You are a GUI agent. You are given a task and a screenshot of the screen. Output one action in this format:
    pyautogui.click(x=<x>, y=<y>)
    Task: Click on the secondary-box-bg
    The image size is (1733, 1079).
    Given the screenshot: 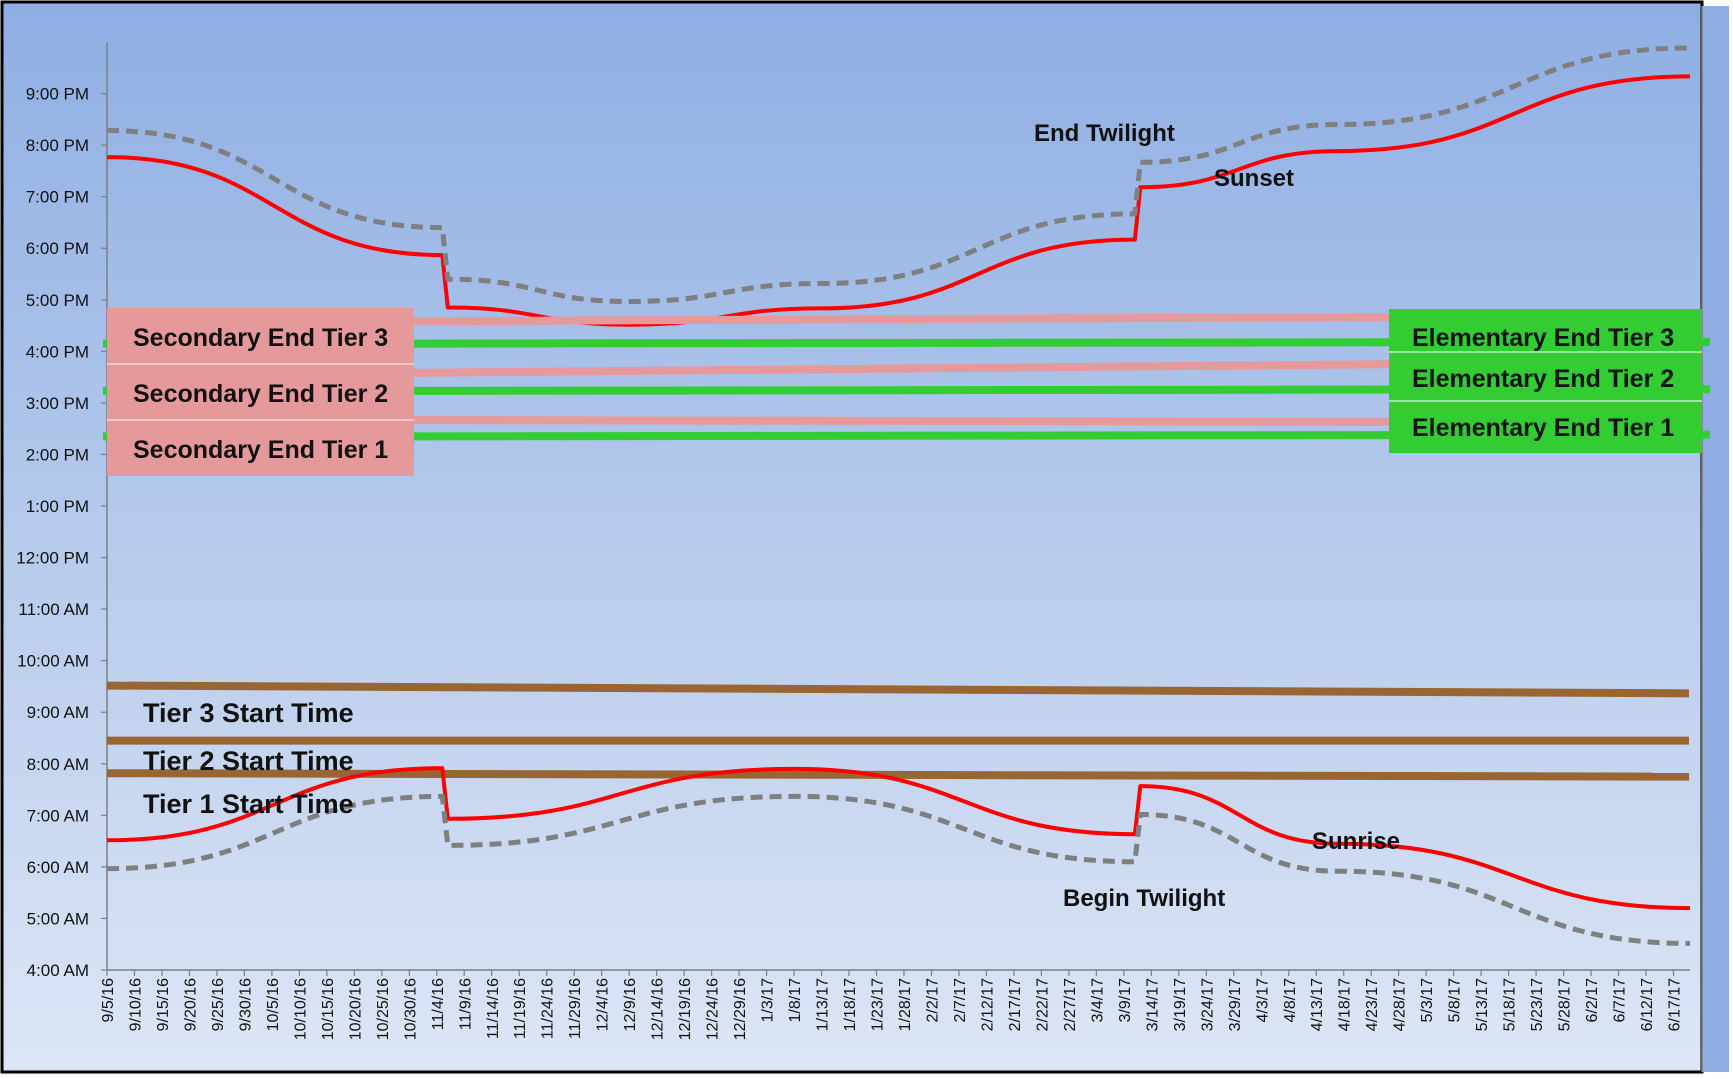 What is the action you would take?
    pyautogui.click(x=260, y=392)
    